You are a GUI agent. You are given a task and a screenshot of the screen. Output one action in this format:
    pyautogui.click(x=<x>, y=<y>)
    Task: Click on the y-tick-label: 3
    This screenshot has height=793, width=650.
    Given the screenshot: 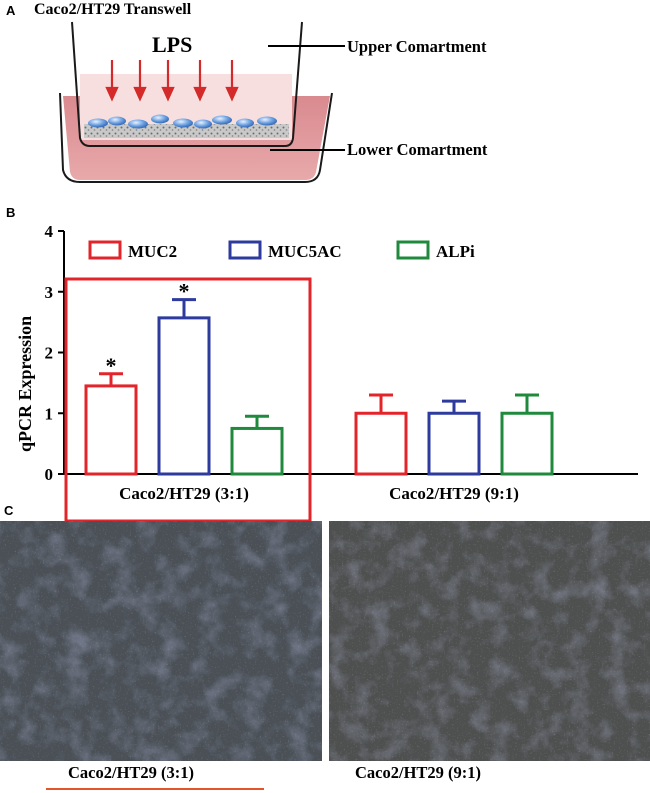 What is the action you would take?
    pyautogui.click(x=49, y=292)
    